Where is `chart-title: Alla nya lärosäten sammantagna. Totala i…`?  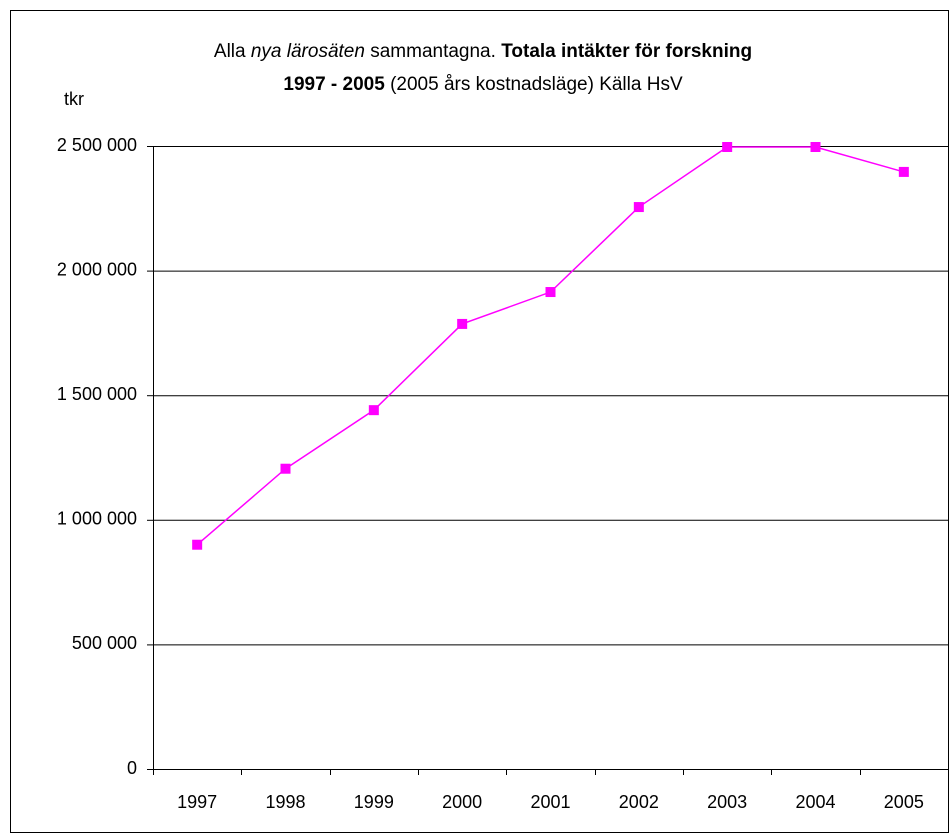 chart-title: Alla nya lärosäten sammantagna. Totala i… is located at coordinates (483, 51).